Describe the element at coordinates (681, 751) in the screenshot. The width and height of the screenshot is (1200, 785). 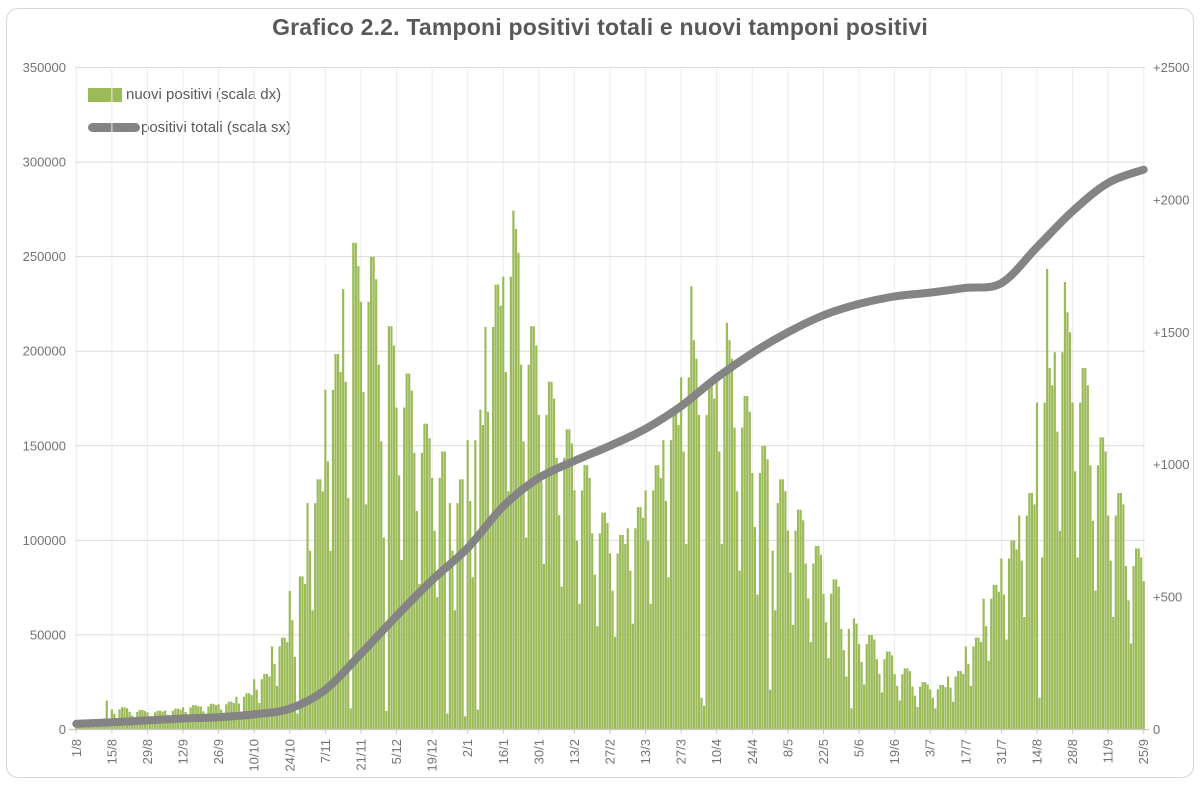
I see `x-axis-tick-label: 27/3` at that location.